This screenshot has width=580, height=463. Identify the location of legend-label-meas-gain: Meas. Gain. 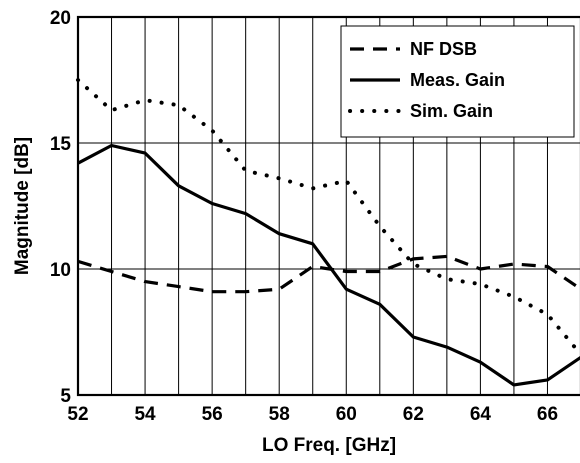
(457, 80).